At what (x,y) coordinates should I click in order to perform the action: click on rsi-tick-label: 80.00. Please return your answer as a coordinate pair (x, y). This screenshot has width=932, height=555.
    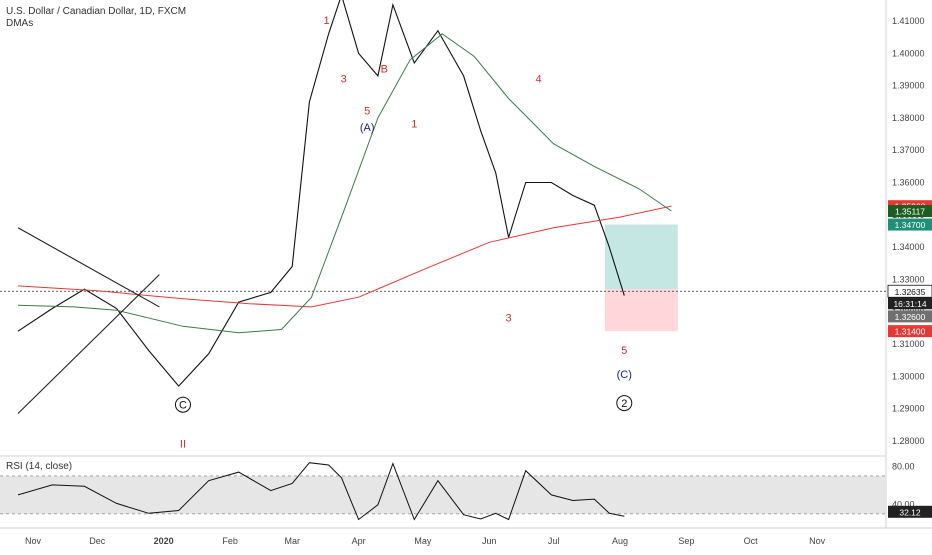
    Looking at the image, I should click on (903, 466).